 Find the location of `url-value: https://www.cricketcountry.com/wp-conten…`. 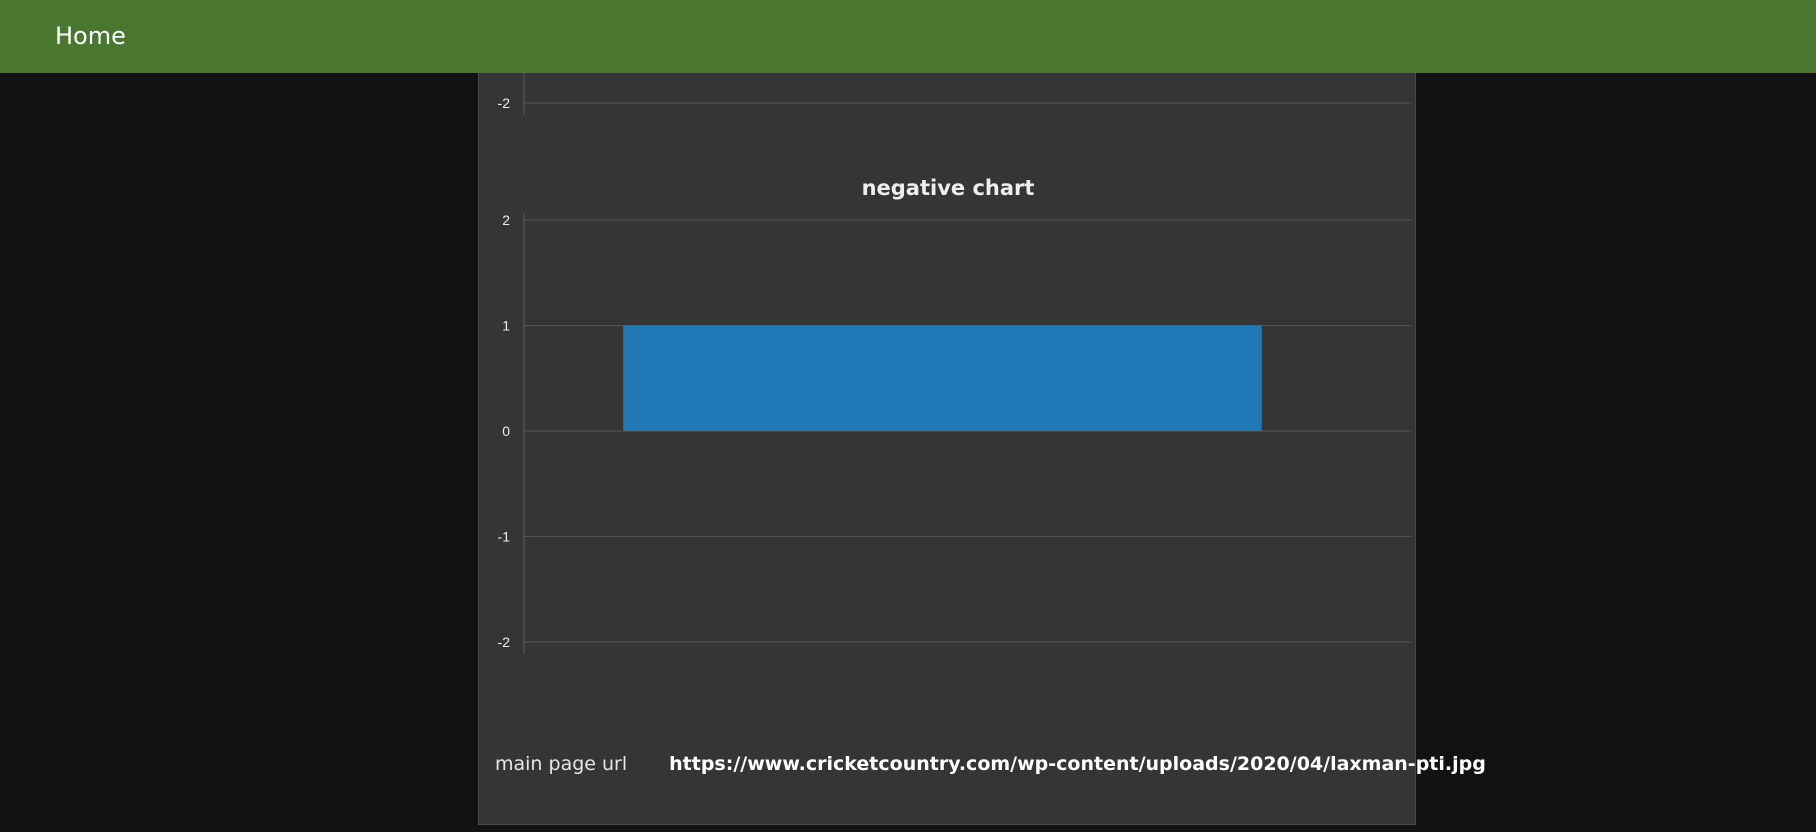

url-value: https://www.cricketcountry.com/wp-conten… is located at coordinates (1077, 764).